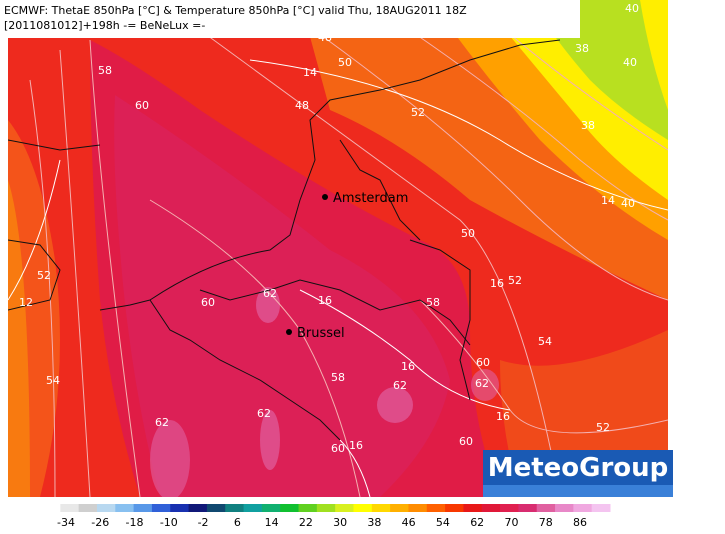 The height and width of the screenshot is (534, 725). Describe the element at coordinates (477, 522) in the screenshot. I see `colorbar-label: 62` at that location.